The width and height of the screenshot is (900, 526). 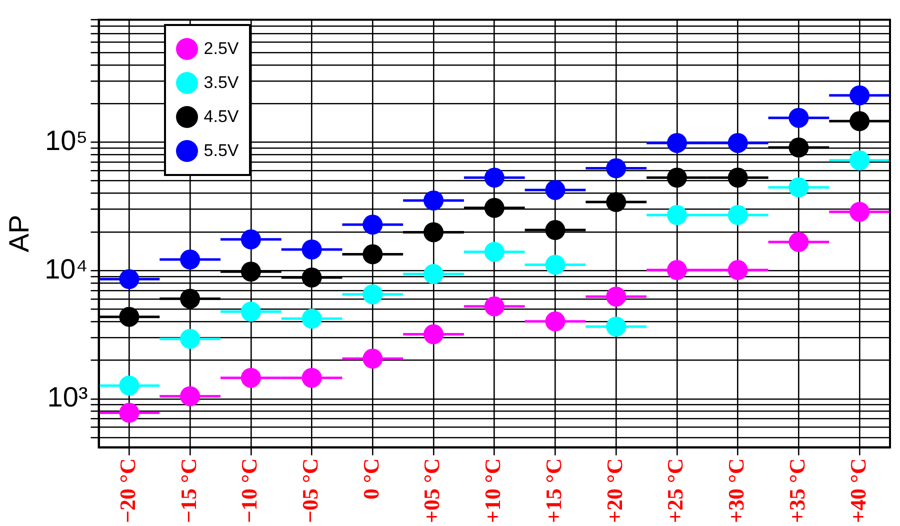 What do you see at coordinates (66, 268) in the screenshot?
I see `y-tick-label: 10⁴` at bounding box center [66, 268].